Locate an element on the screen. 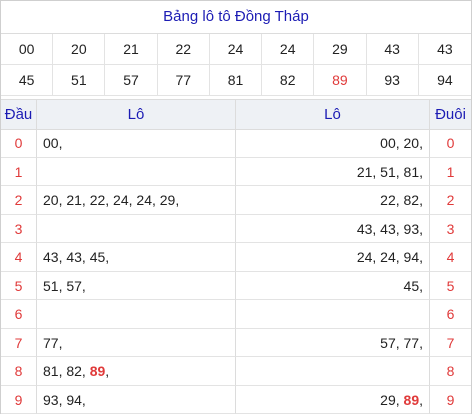 Image resolution: width=472 pixels, height=414 pixels. duoi-cell: 5 is located at coordinates (450, 286).